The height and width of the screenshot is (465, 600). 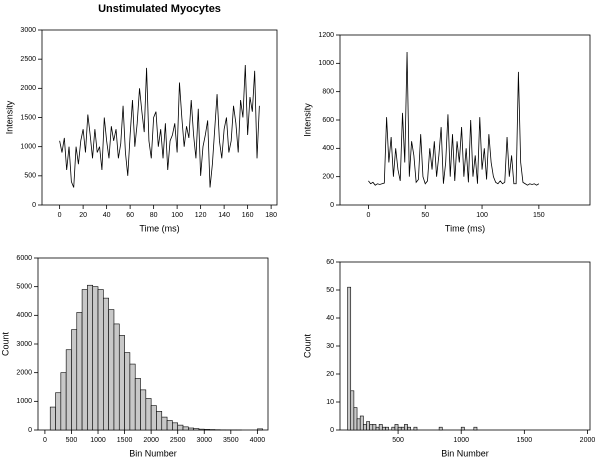 I want to click on y-axis-label: Intensity, so click(x=307, y=120).